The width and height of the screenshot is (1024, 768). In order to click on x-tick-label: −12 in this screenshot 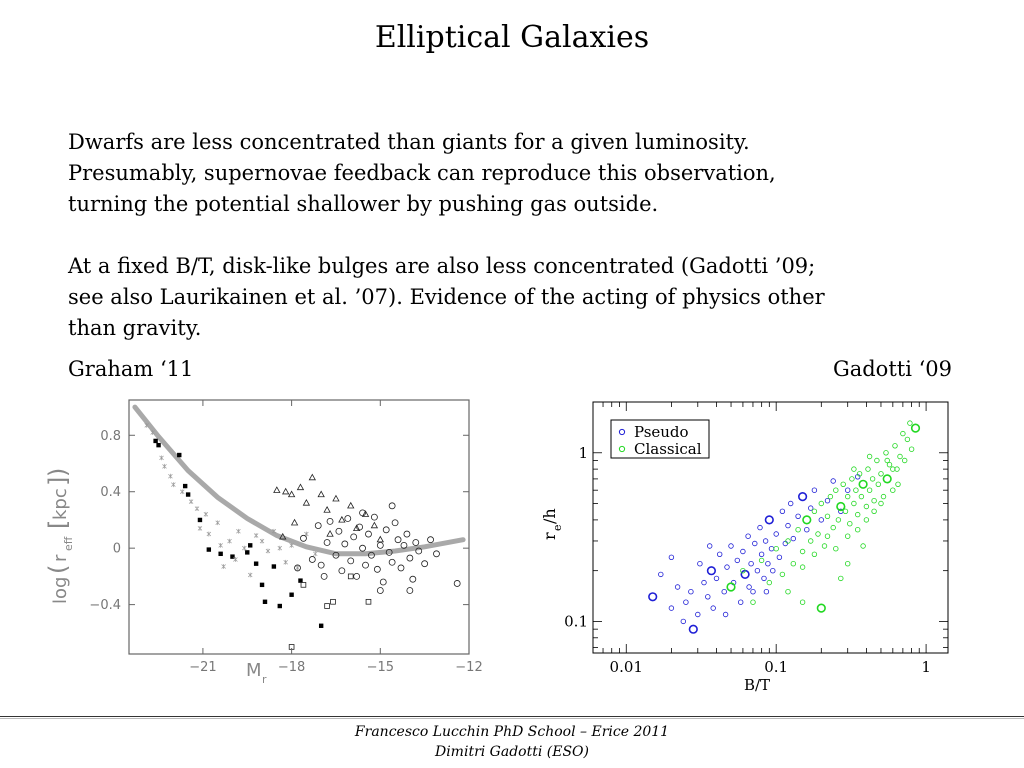, I will do `click(468, 667)`.